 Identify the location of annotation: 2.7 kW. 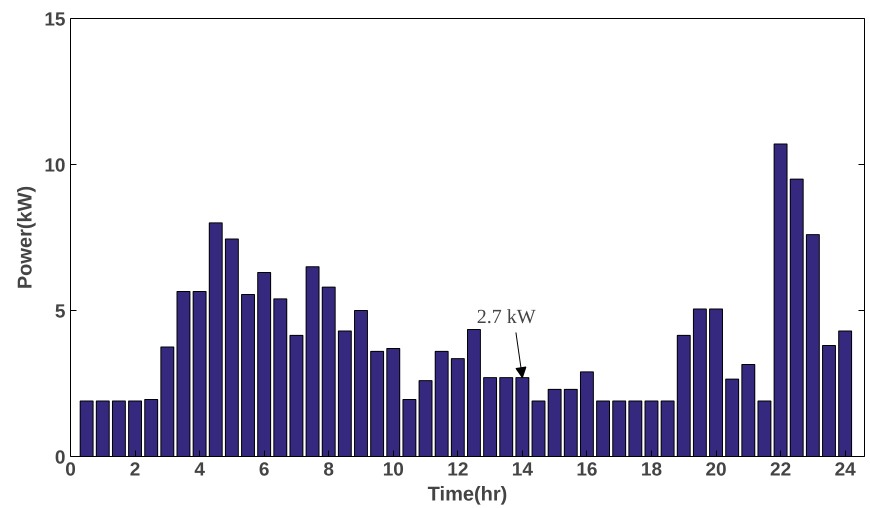
(506, 317).